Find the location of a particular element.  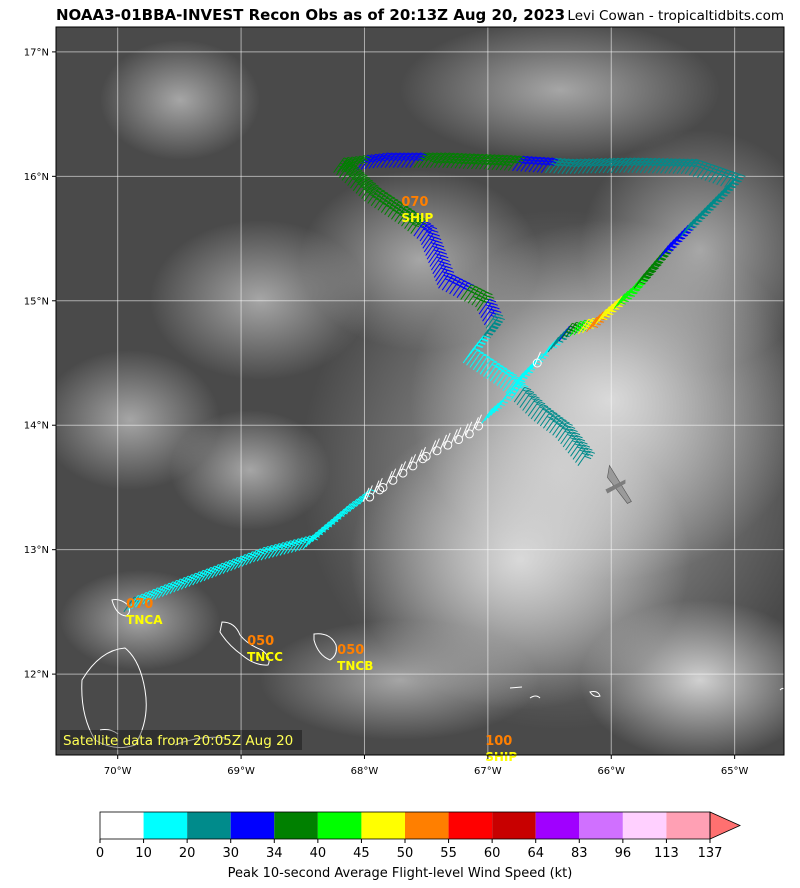

coastlines is located at coordinates (432, 674).